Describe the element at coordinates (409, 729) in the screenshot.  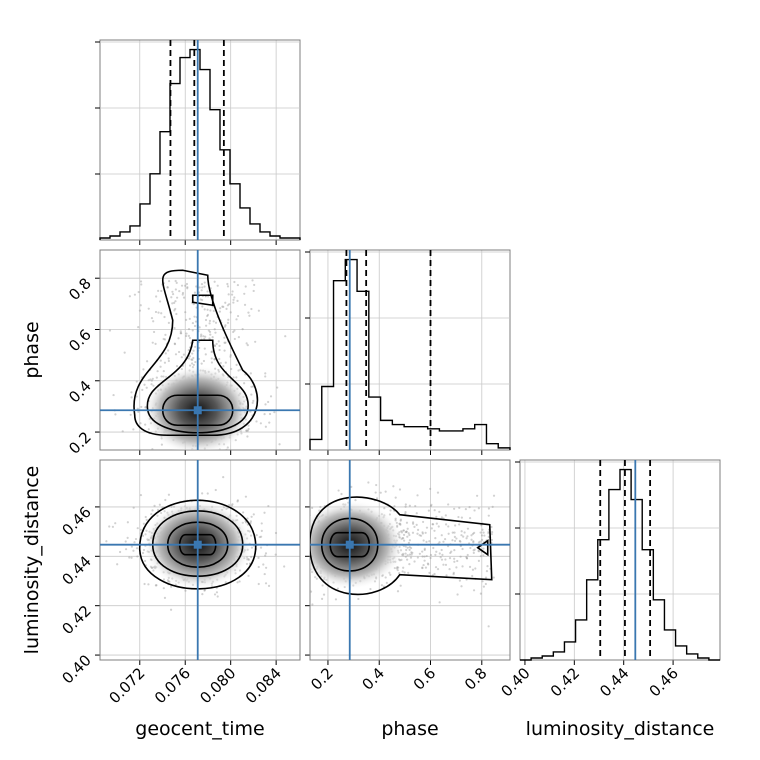
I see `x-axis-label-phase: phase` at that location.